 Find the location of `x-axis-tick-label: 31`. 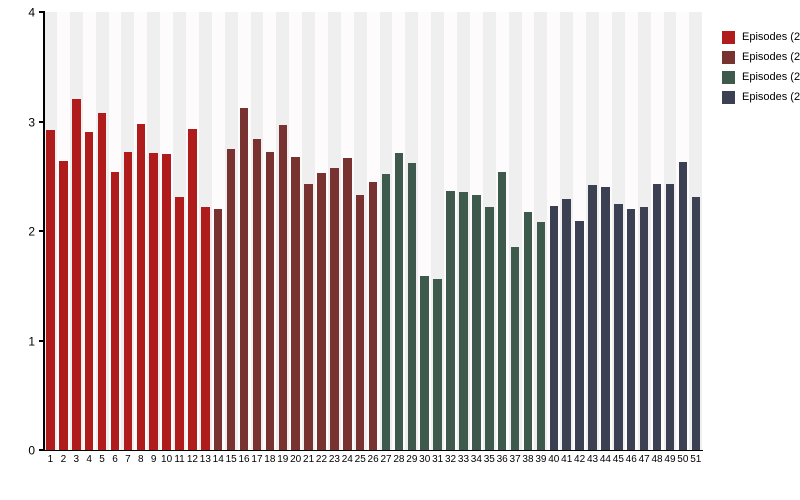

x-axis-tick-label: 31 is located at coordinates (438, 459).